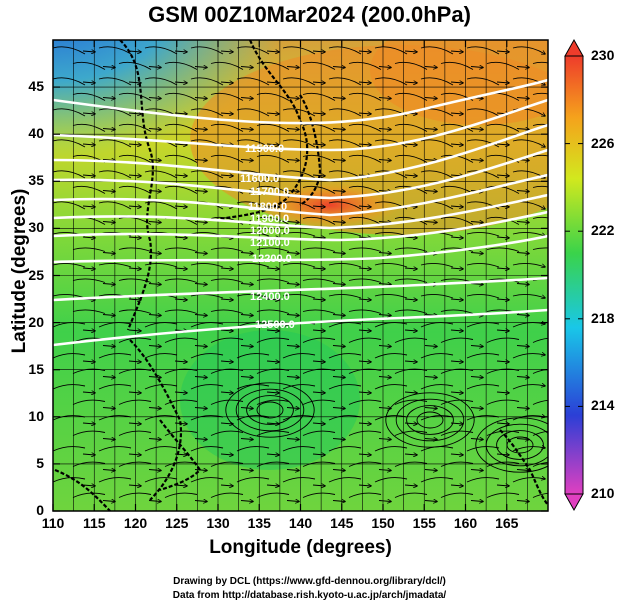 The height and width of the screenshot is (605, 619). Describe the element at coordinates (53, 523) in the screenshot. I see `x-tick-label: 110` at that location.